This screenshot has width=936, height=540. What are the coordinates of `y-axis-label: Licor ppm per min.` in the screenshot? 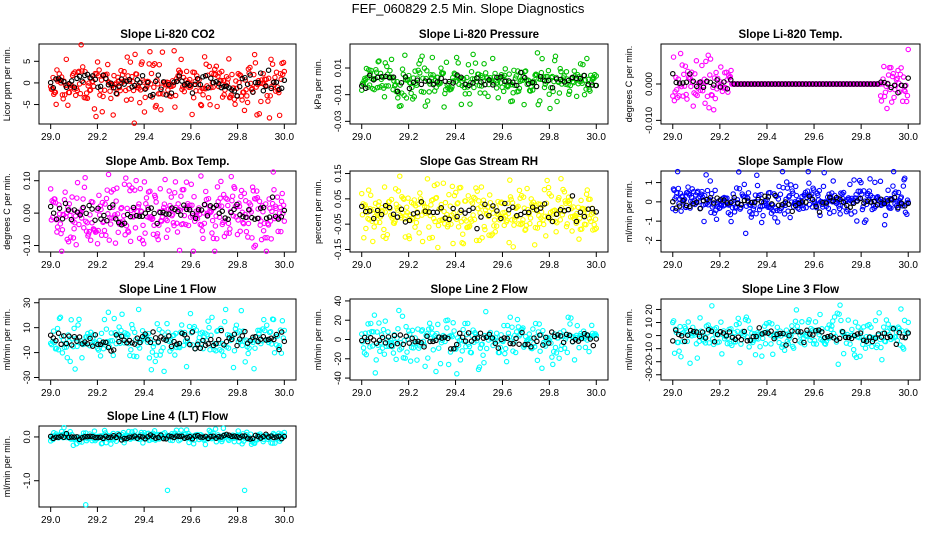 It's located at (7, 84).